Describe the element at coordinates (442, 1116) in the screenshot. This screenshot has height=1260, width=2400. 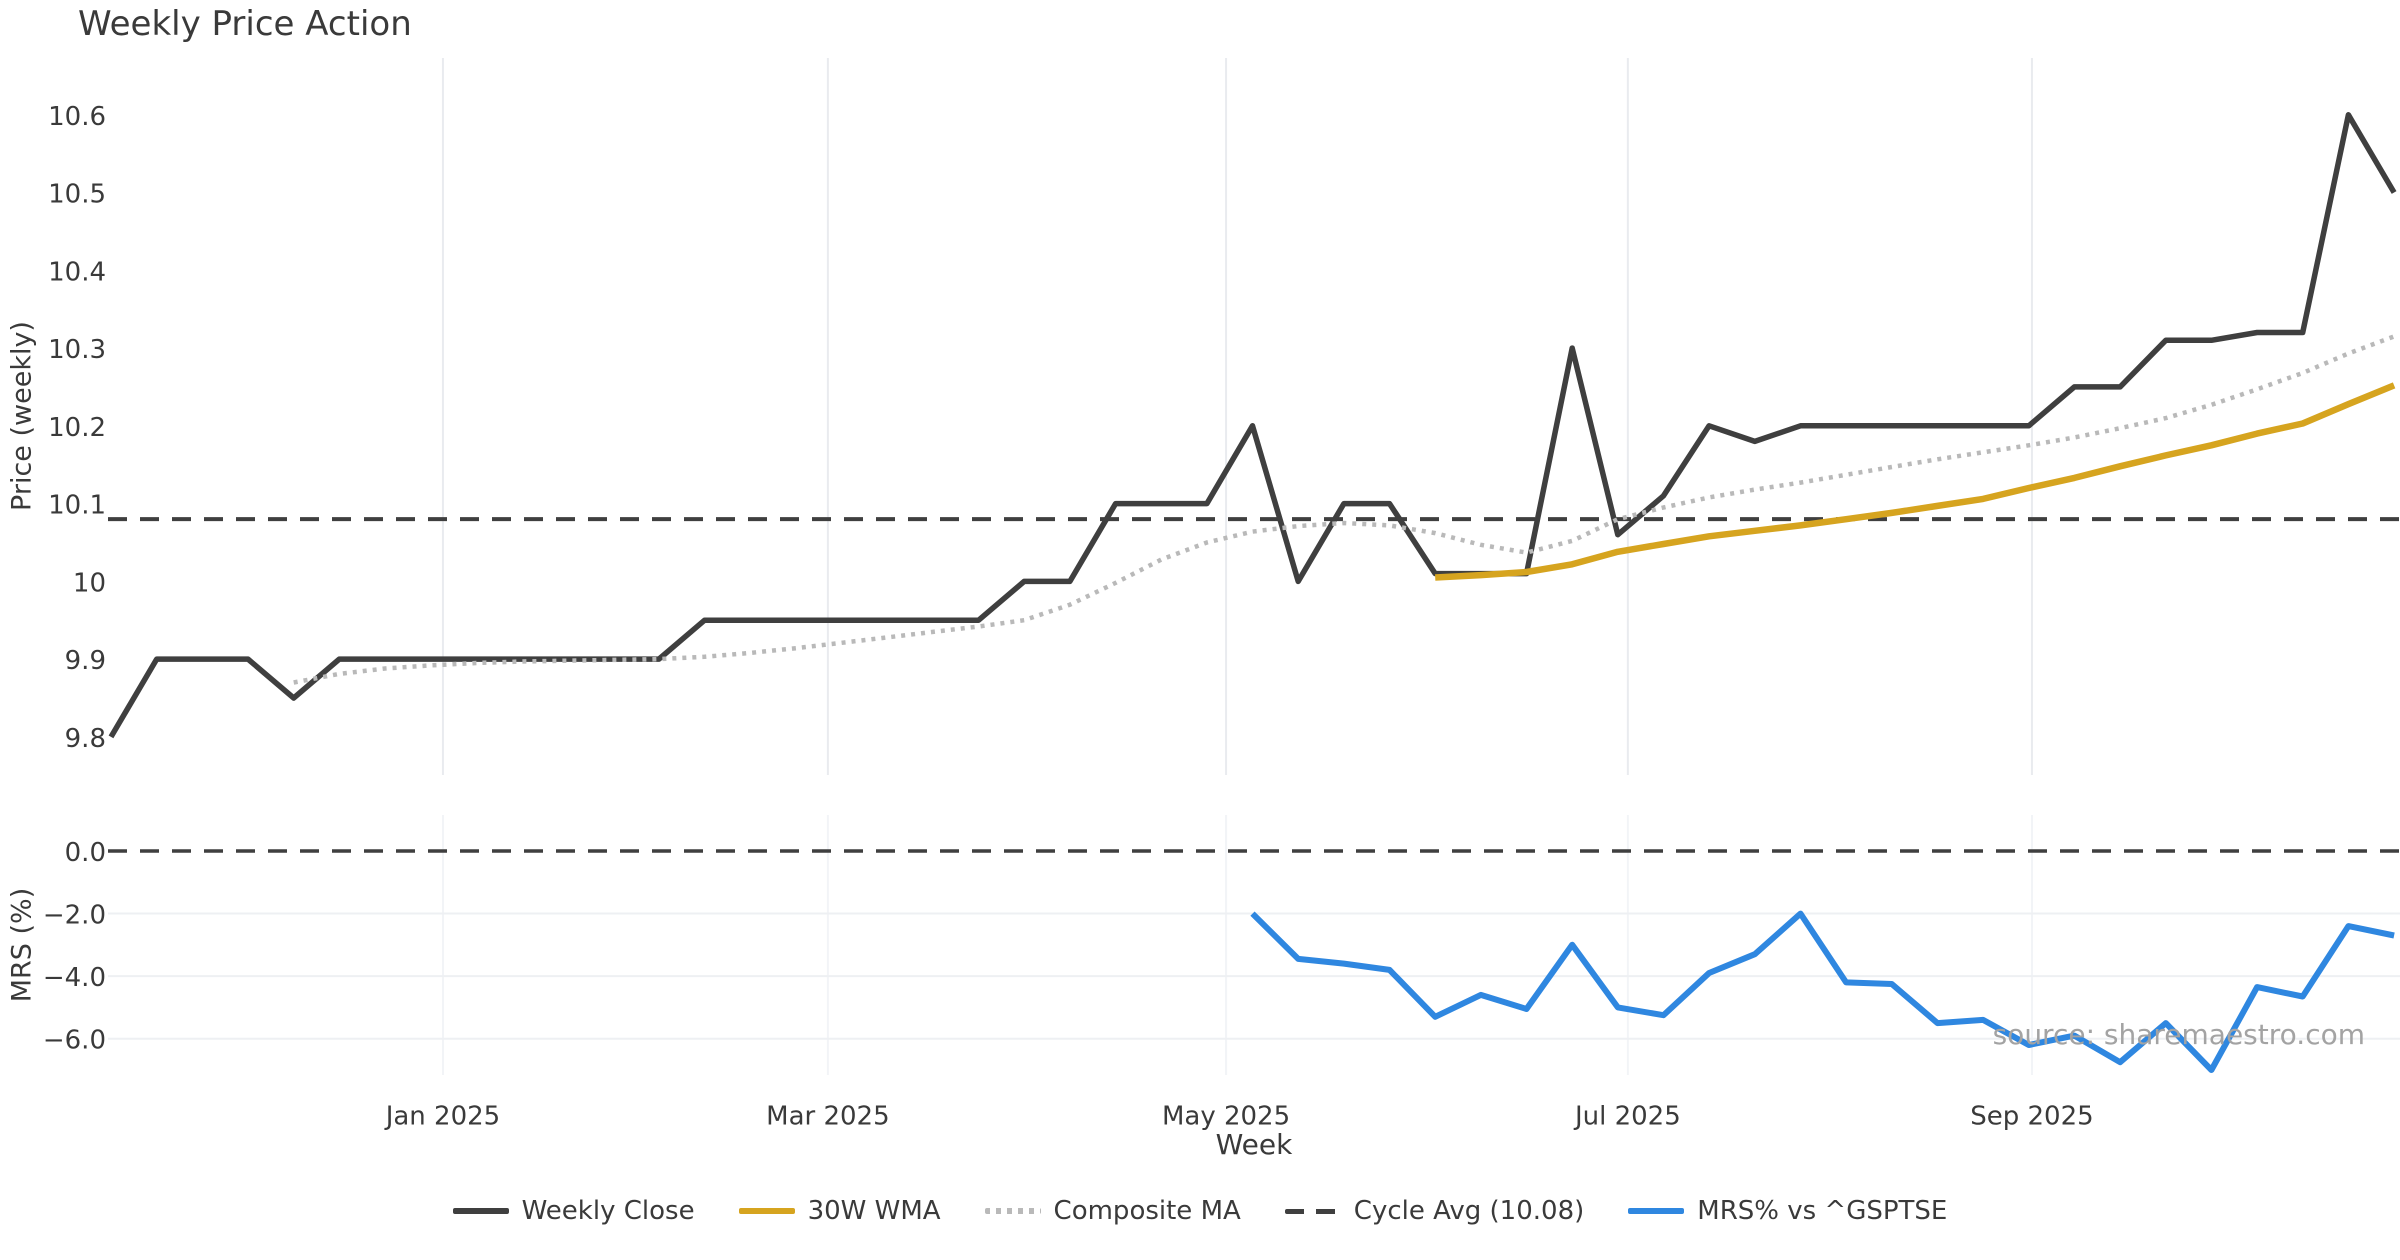
I see `x-tick-label: Jan 2025` at that location.